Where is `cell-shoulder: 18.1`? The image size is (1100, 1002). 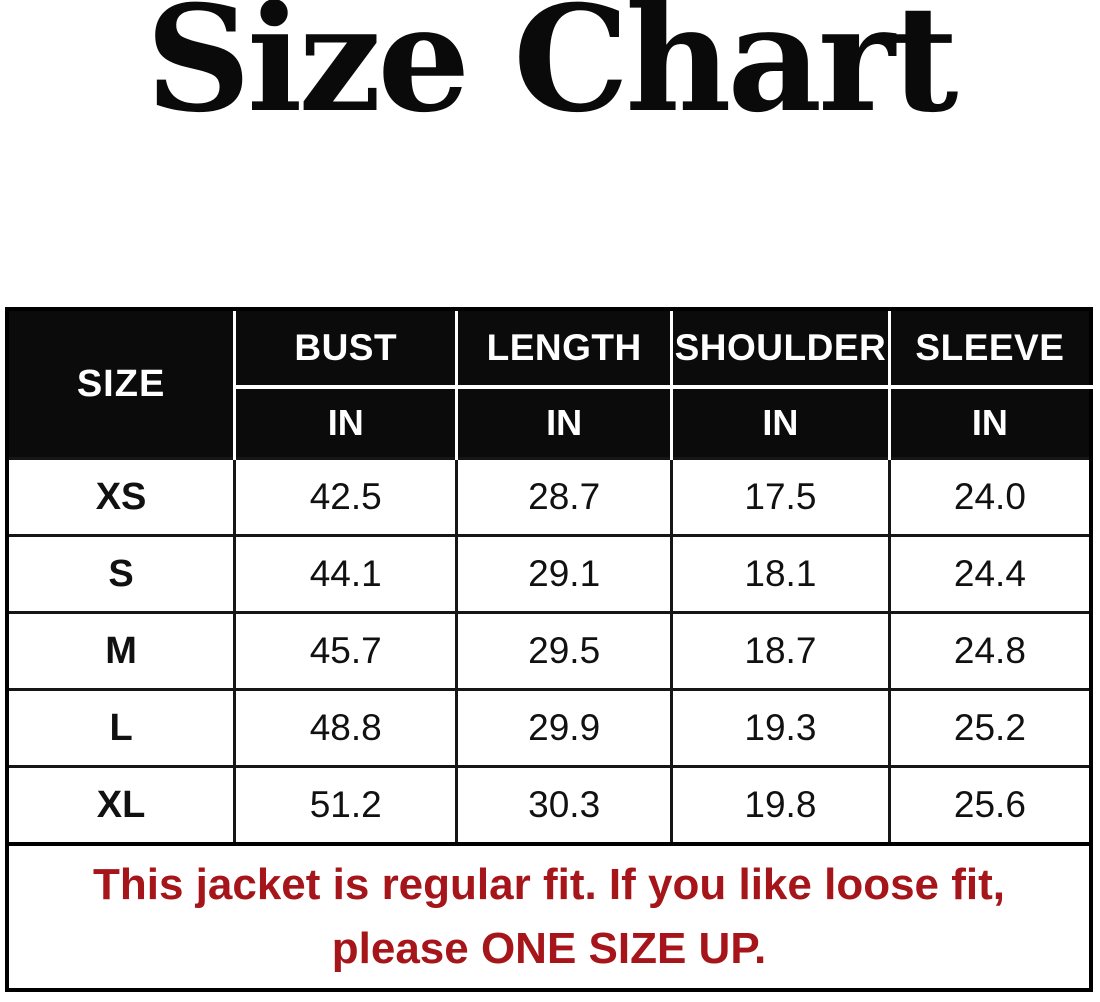
cell-shoulder: 18.1 is located at coordinates (780, 574).